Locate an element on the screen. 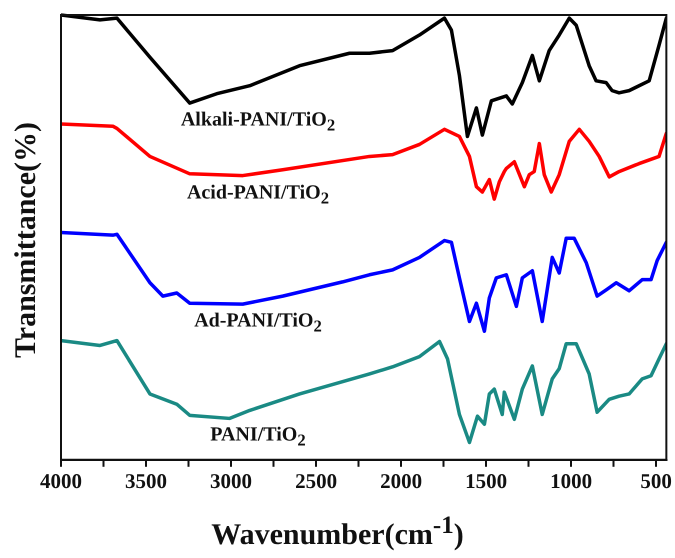 The width and height of the screenshot is (675, 558). x-tick-label: 1500 is located at coordinates (486, 480).